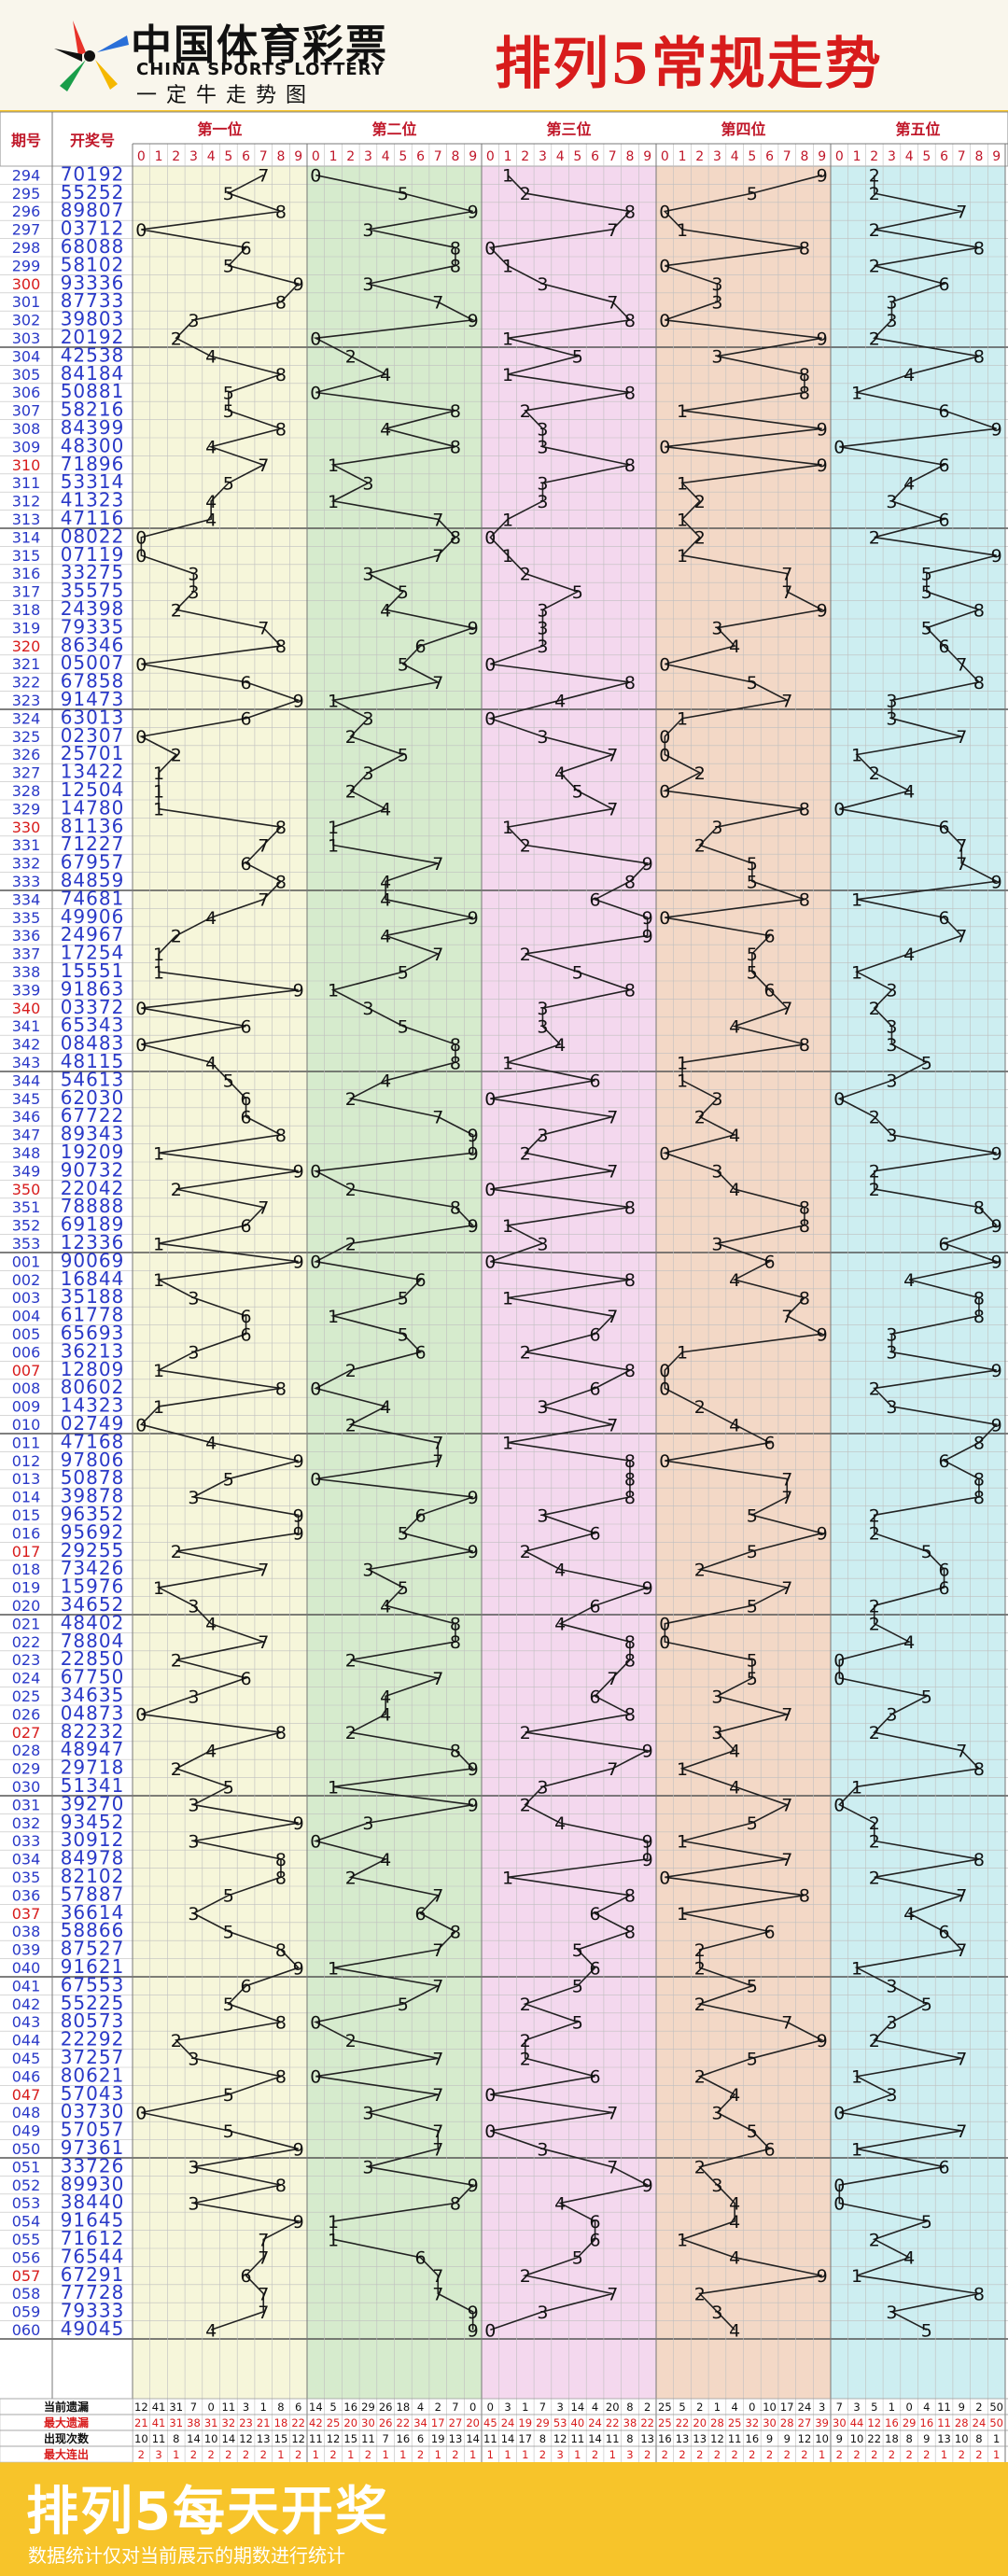  What do you see at coordinates (26, 1298) in the screenshot?
I see `issue-cell: 003` at bounding box center [26, 1298].